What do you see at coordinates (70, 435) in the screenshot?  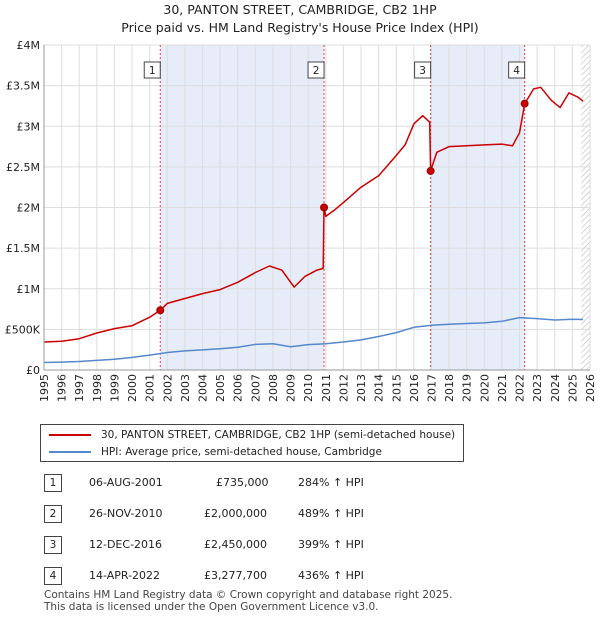 I see `legend-swatch-property` at bounding box center [70, 435].